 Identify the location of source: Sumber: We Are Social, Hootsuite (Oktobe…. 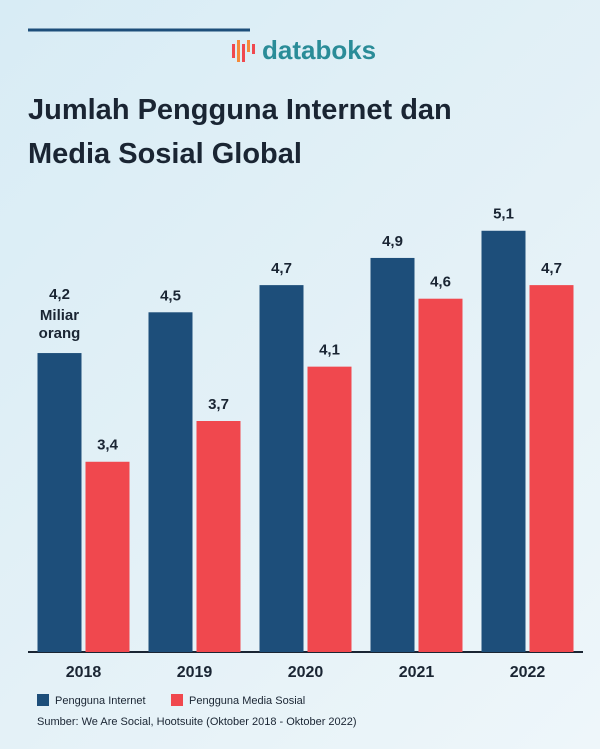
(197, 722).